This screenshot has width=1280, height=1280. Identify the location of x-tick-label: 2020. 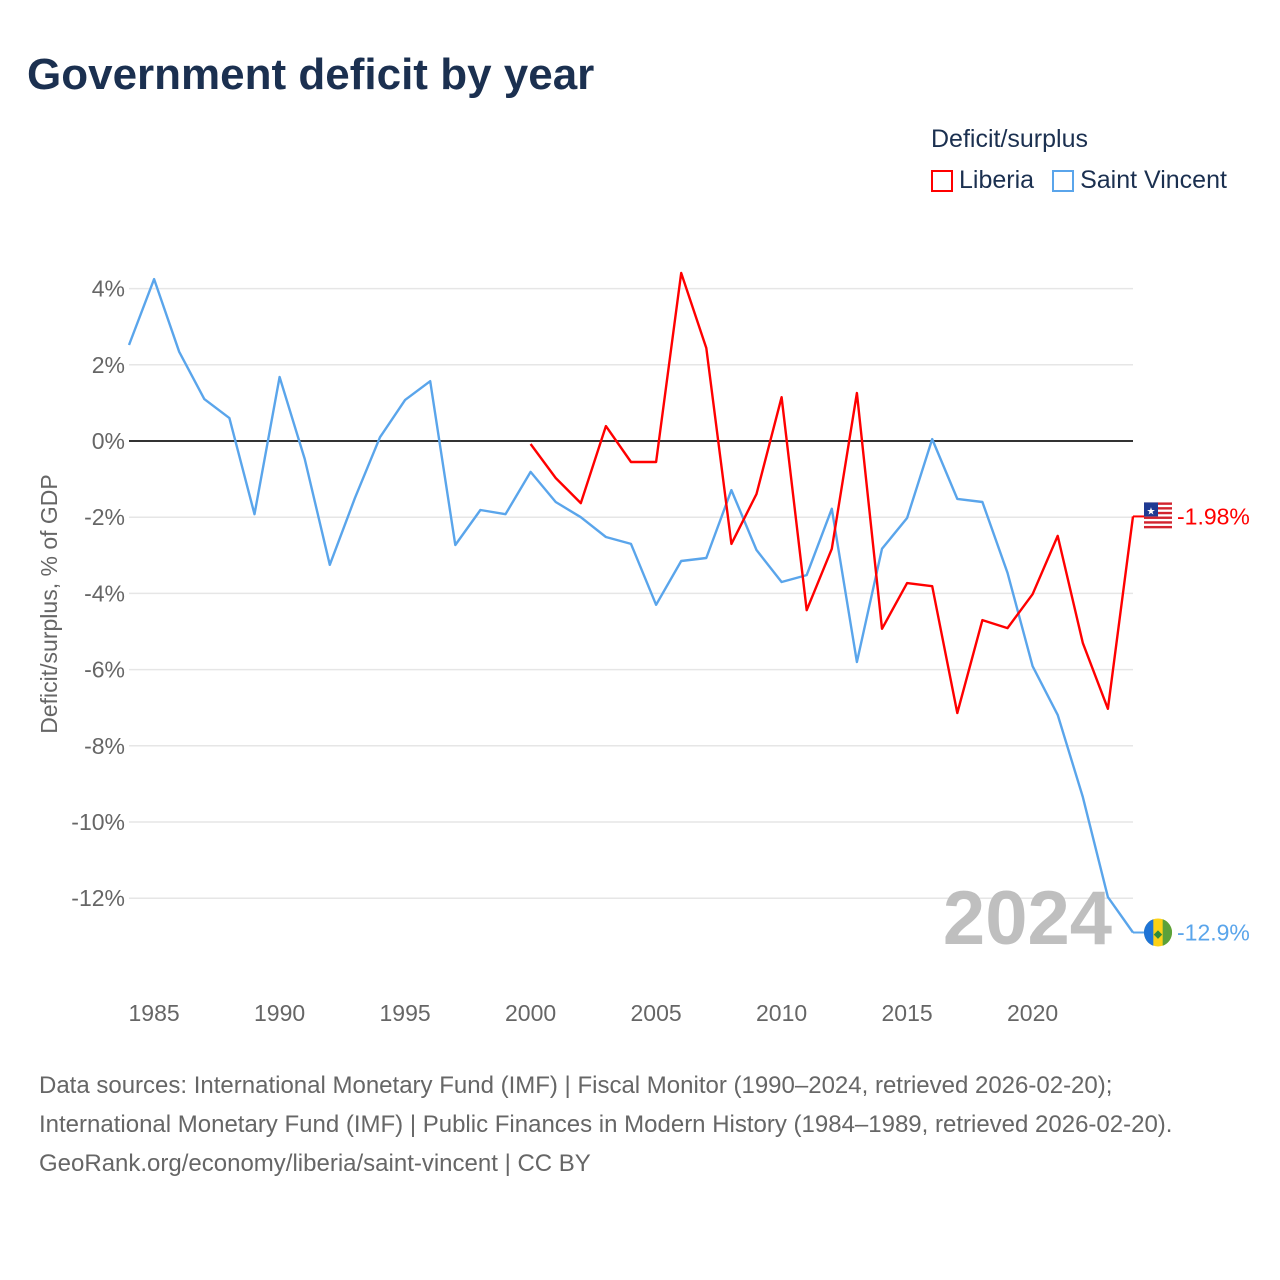
(1032, 1013).